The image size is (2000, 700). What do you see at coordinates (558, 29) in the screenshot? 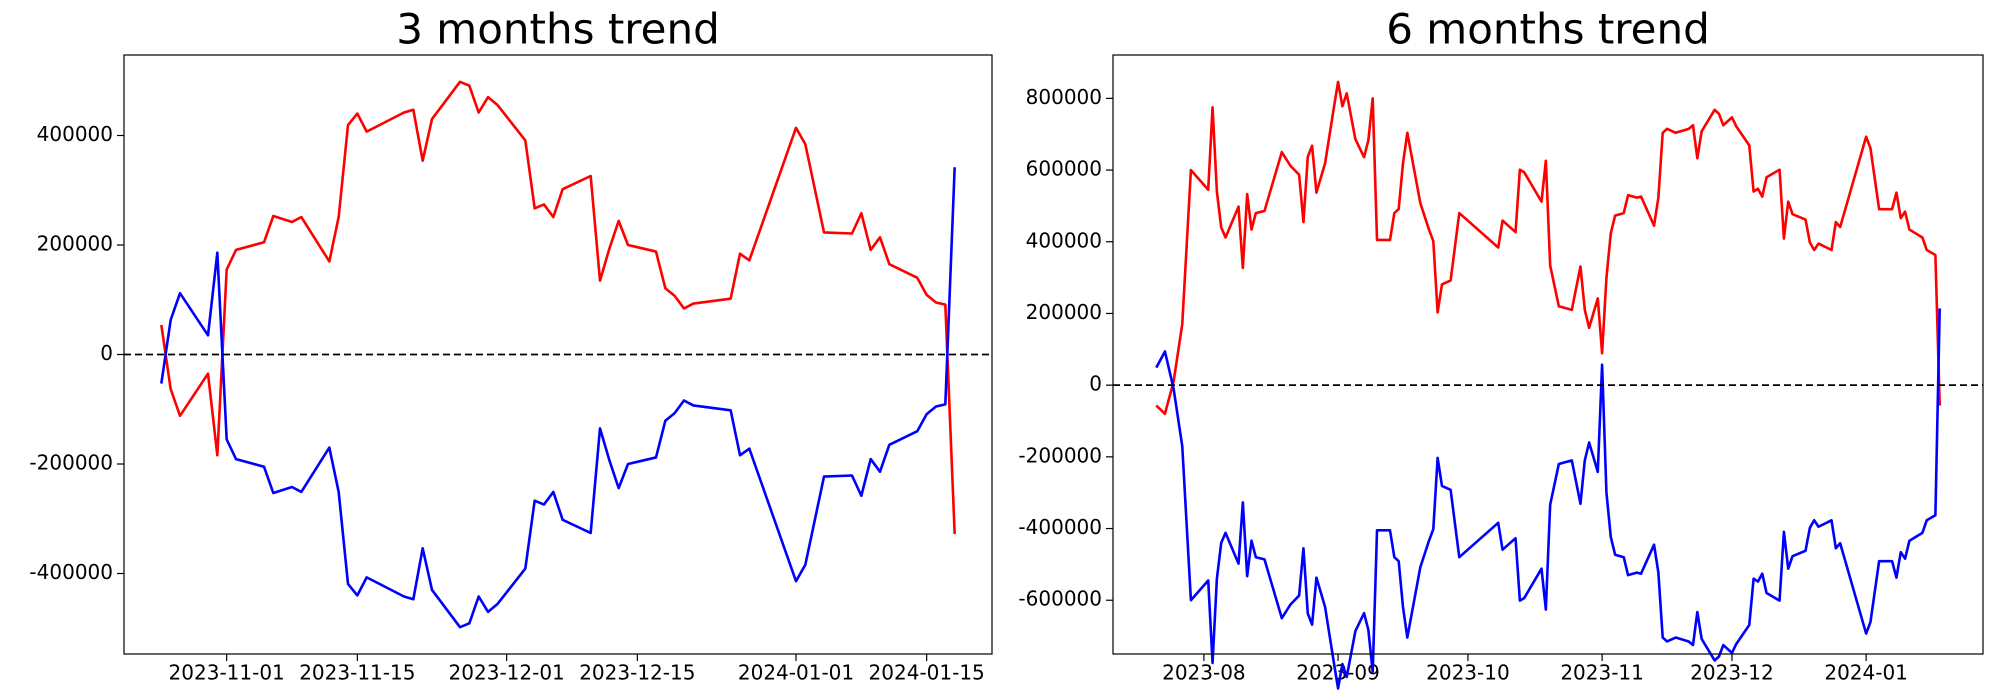
I see `chart-title: 3 months trend` at bounding box center [558, 29].